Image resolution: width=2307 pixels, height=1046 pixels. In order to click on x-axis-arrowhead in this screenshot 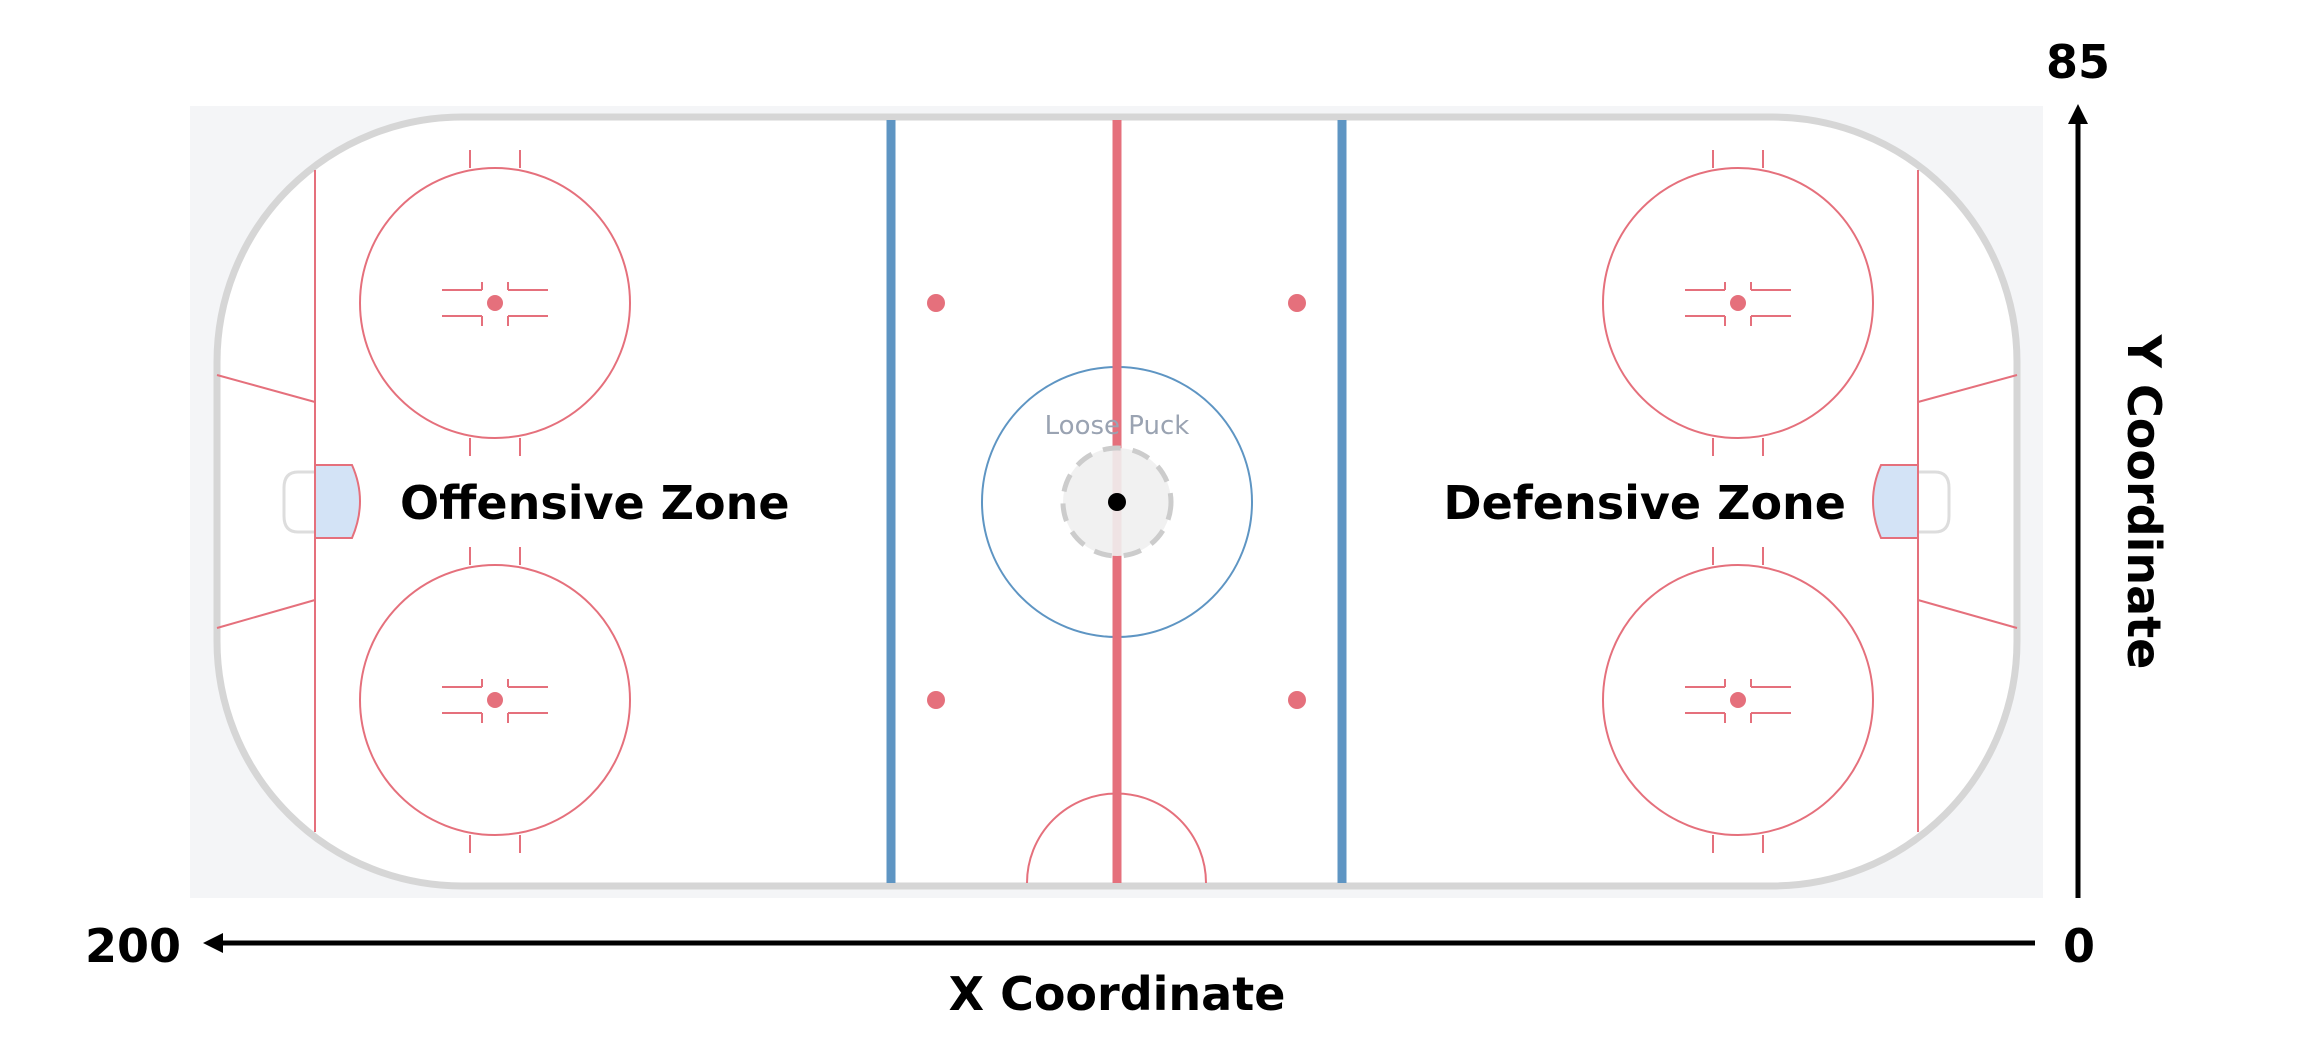, I will do `click(213, 943)`.